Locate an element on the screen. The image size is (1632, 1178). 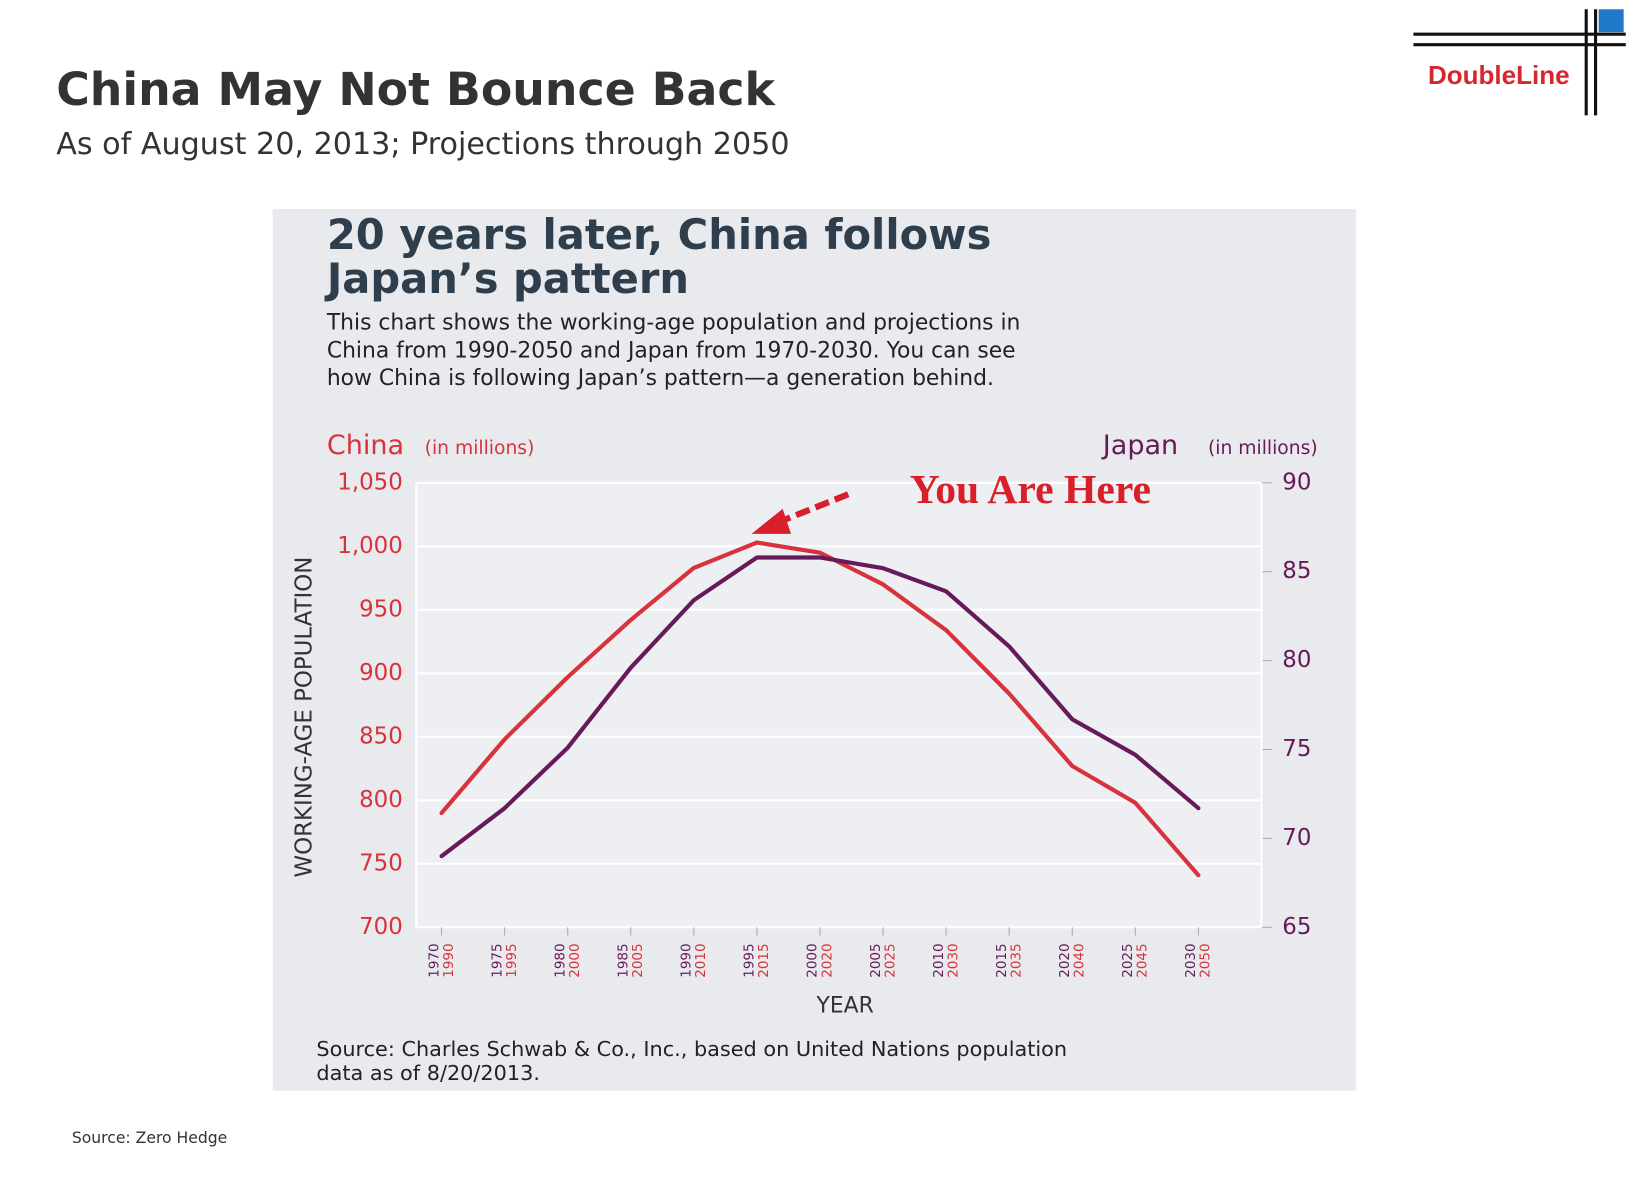
y-axis-label: China is located at coordinates (365, 445).